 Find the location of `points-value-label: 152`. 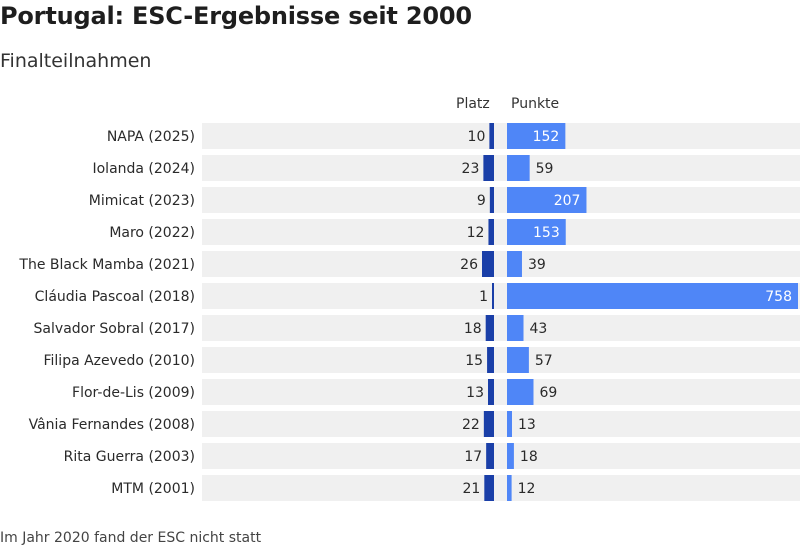

points-value-label: 152 is located at coordinates (546, 137).